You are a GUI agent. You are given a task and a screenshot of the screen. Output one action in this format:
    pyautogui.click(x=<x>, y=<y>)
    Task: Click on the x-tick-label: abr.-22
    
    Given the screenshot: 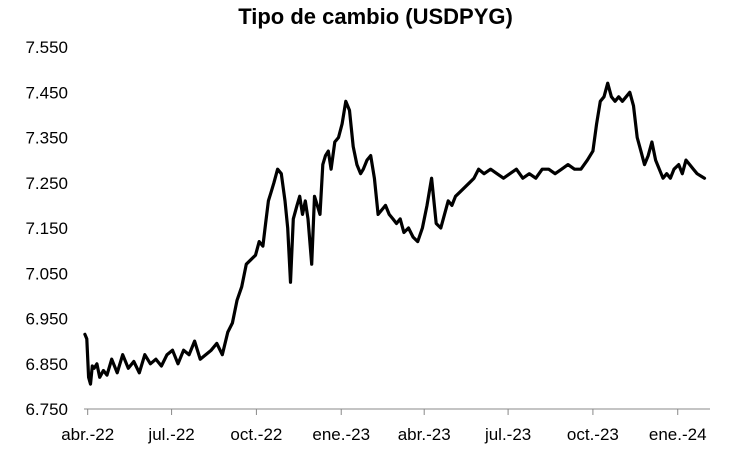 What is the action you would take?
    pyautogui.click(x=87, y=434)
    